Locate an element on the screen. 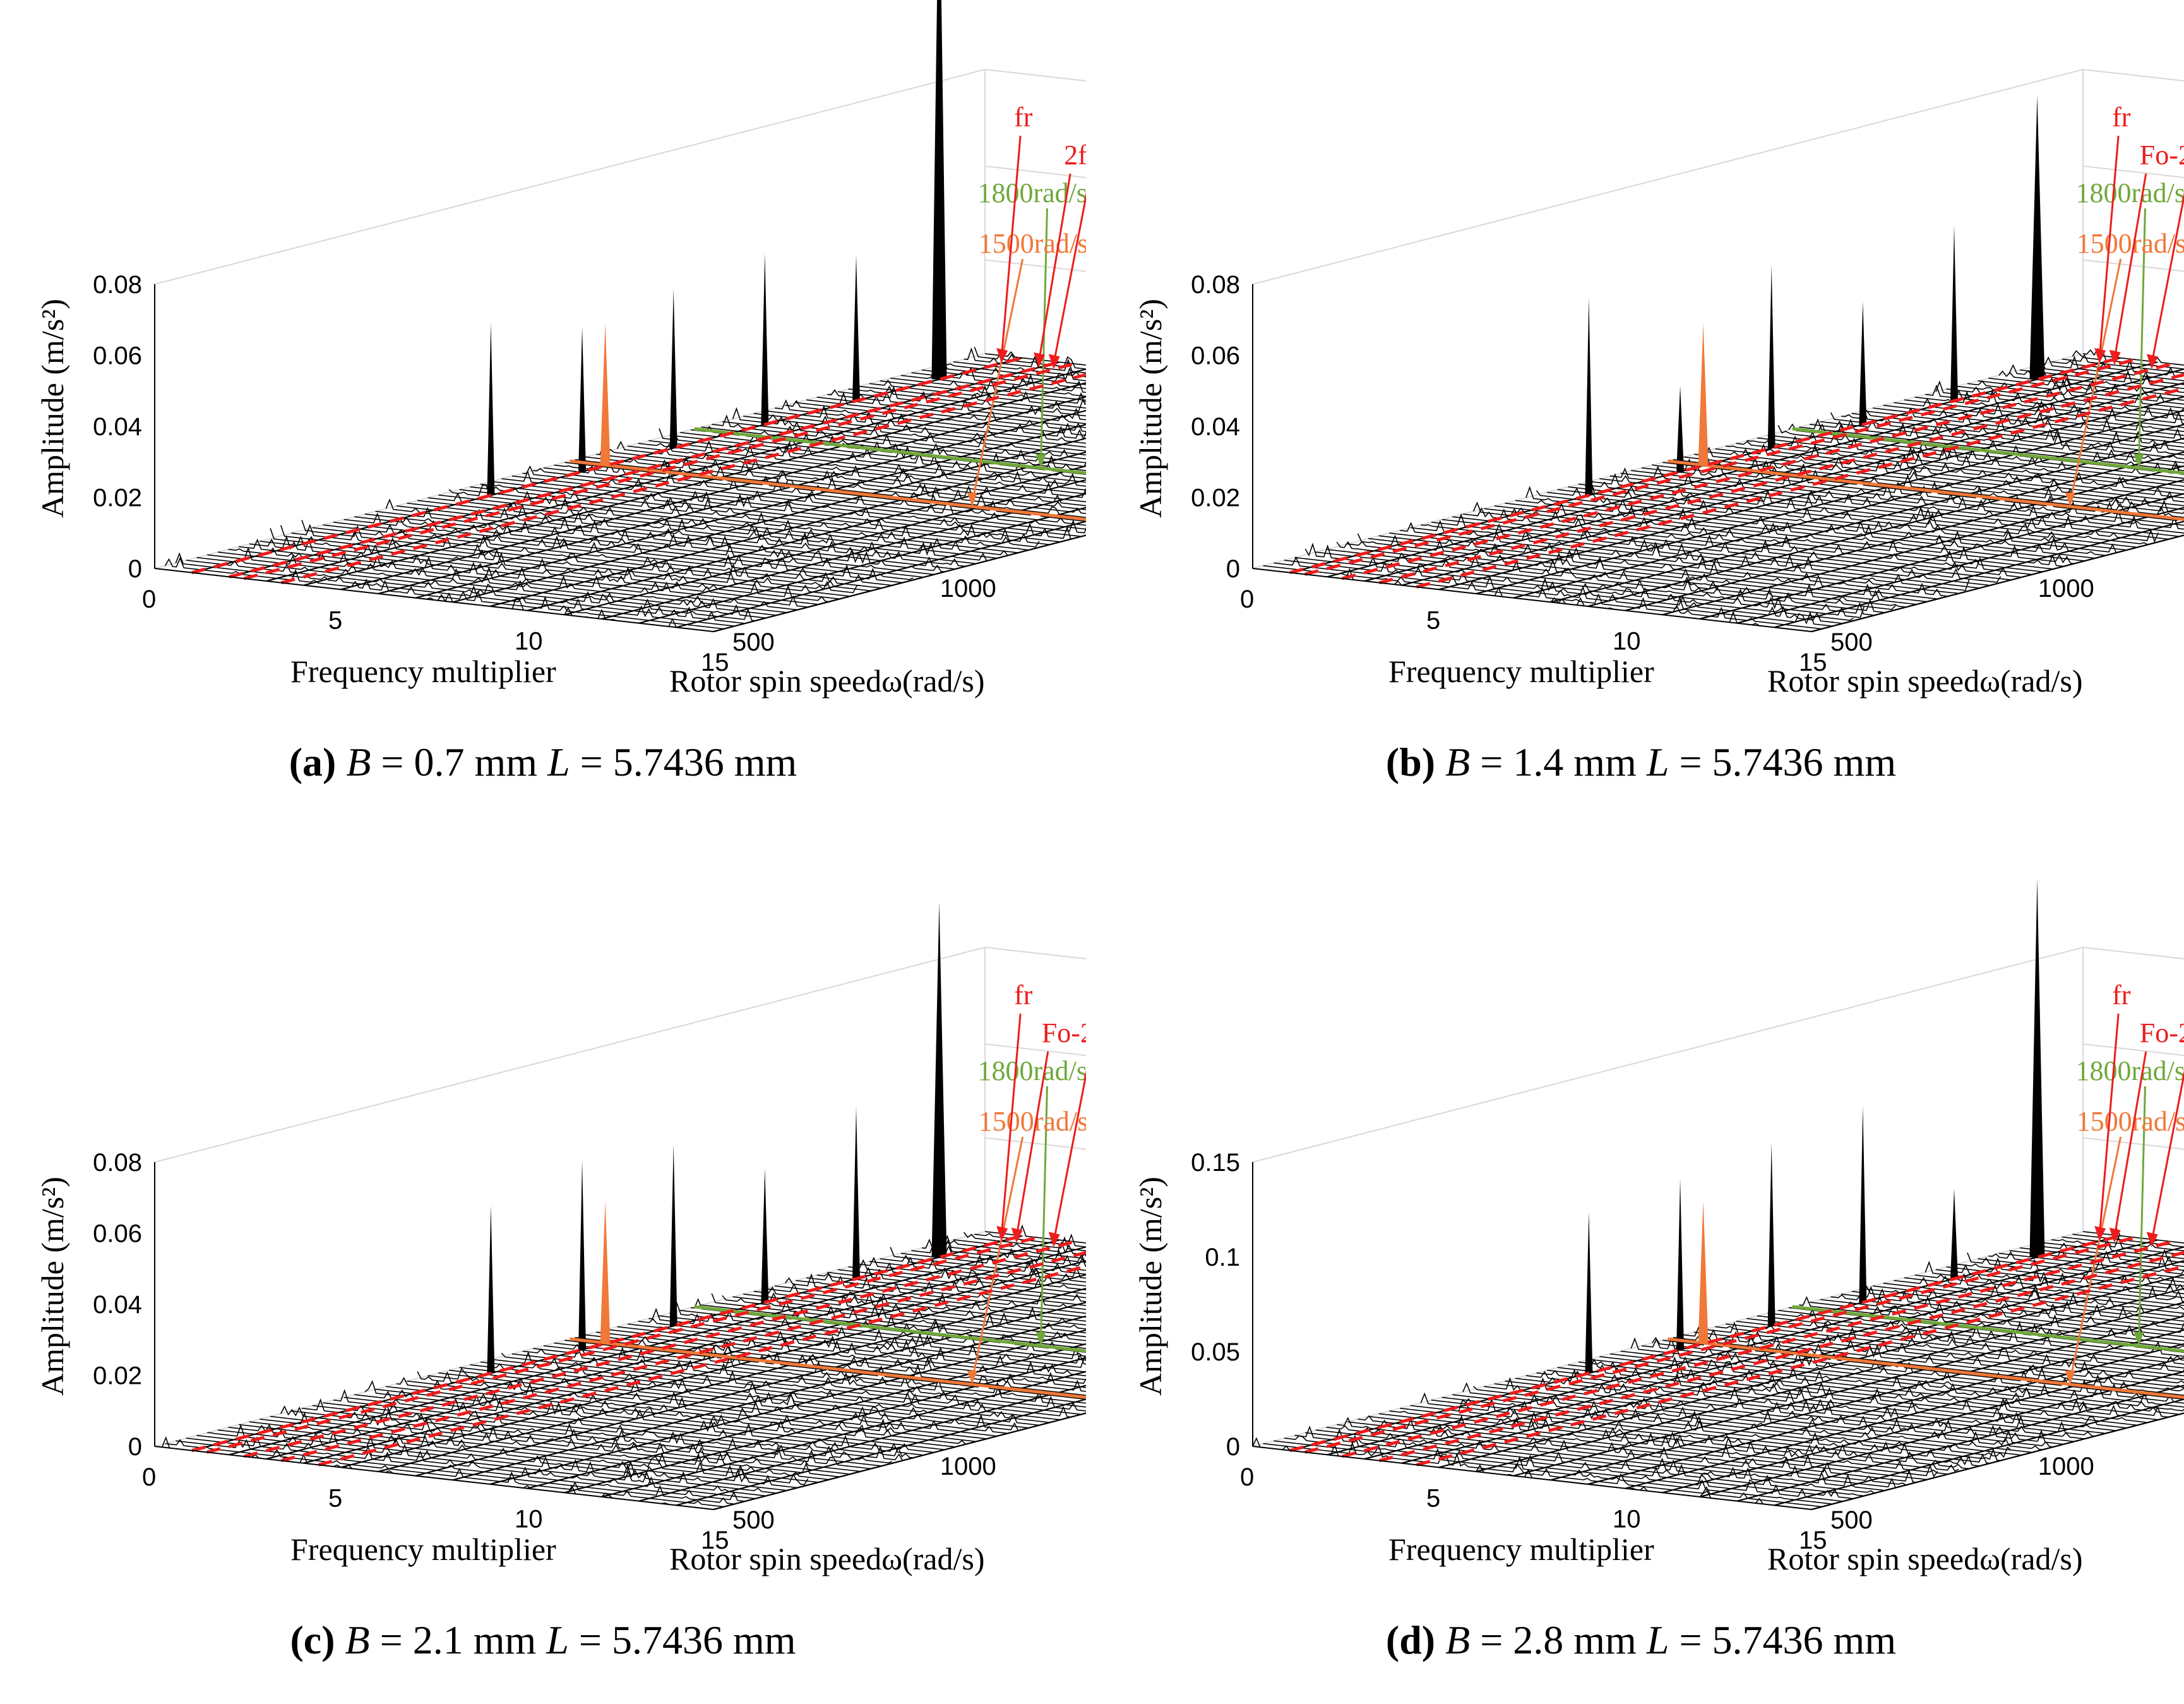  speed-marker-label: 1800rad/s is located at coordinates (2129, 1070).